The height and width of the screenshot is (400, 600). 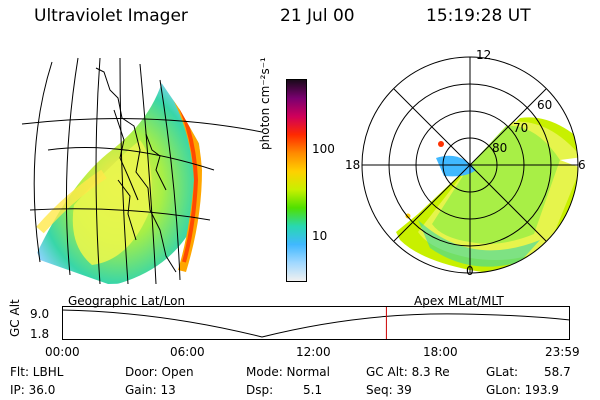 What do you see at coordinates (288, 372) in the screenshot?
I see `mode-status: Mode: Normal` at bounding box center [288, 372].